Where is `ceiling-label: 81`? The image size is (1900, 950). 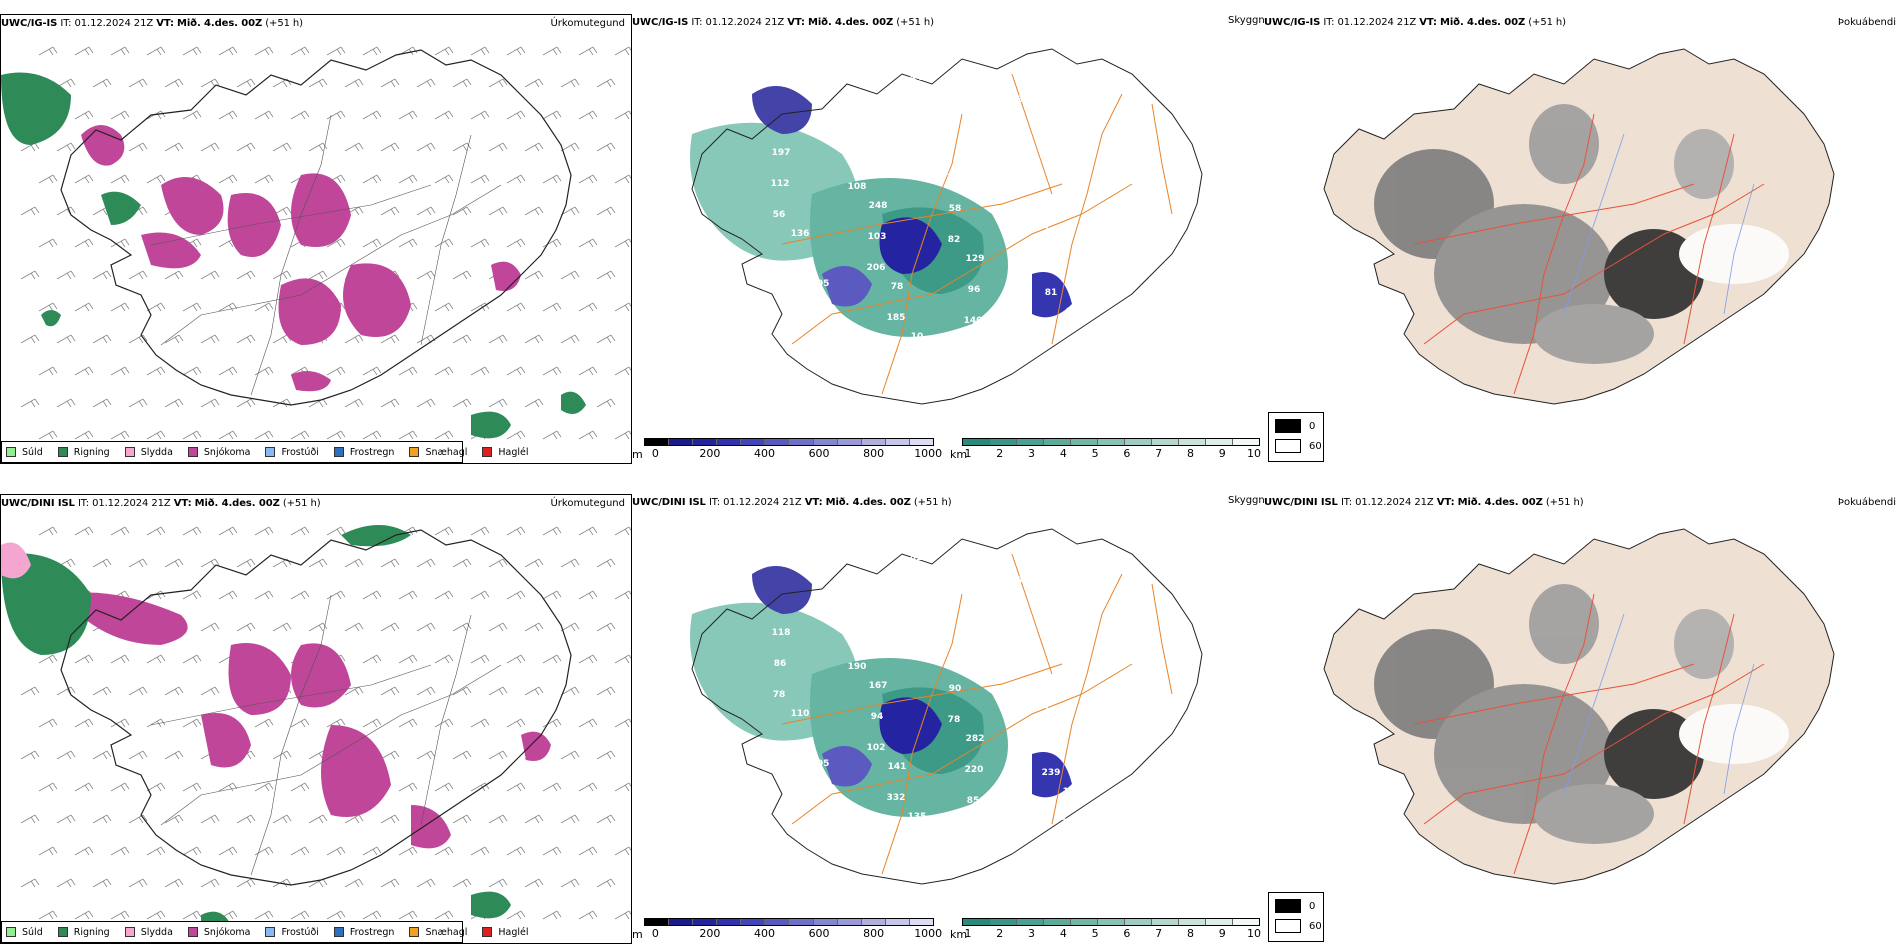
ceiling-label: 81 is located at coordinates (1051, 293).